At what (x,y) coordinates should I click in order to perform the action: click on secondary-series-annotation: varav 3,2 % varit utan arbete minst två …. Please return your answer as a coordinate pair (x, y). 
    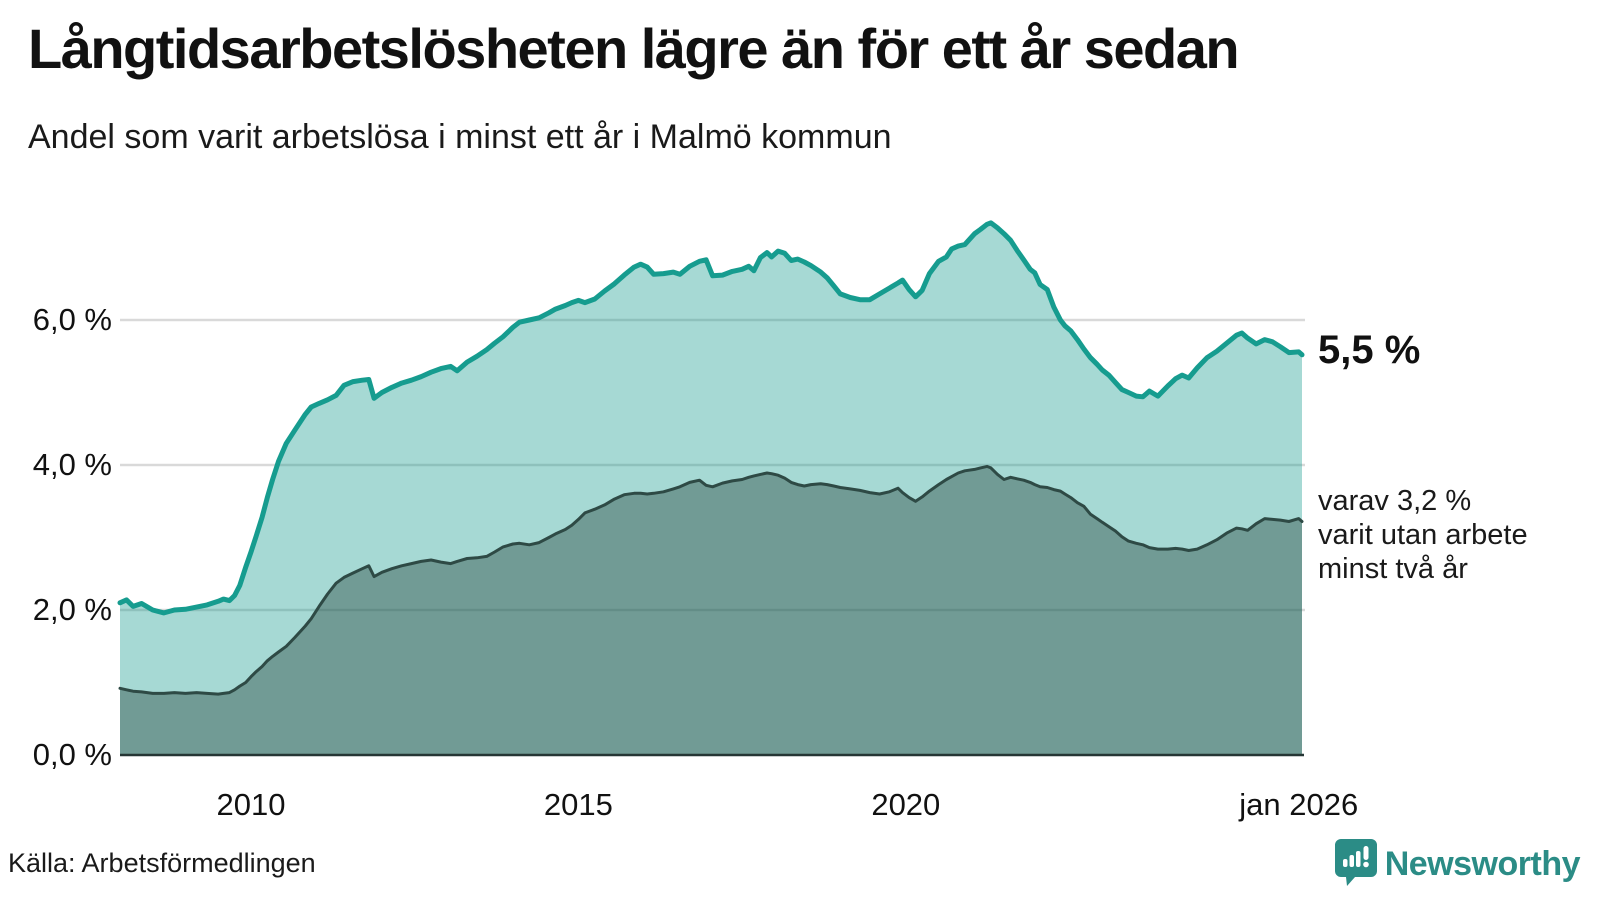
    Looking at the image, I should click on (1423, 535).